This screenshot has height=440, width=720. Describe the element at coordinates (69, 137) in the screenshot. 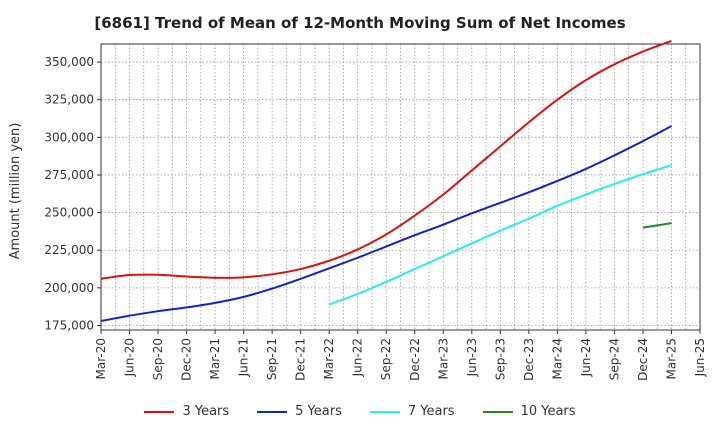

I see `y-tick-label: 300,000` at that location.